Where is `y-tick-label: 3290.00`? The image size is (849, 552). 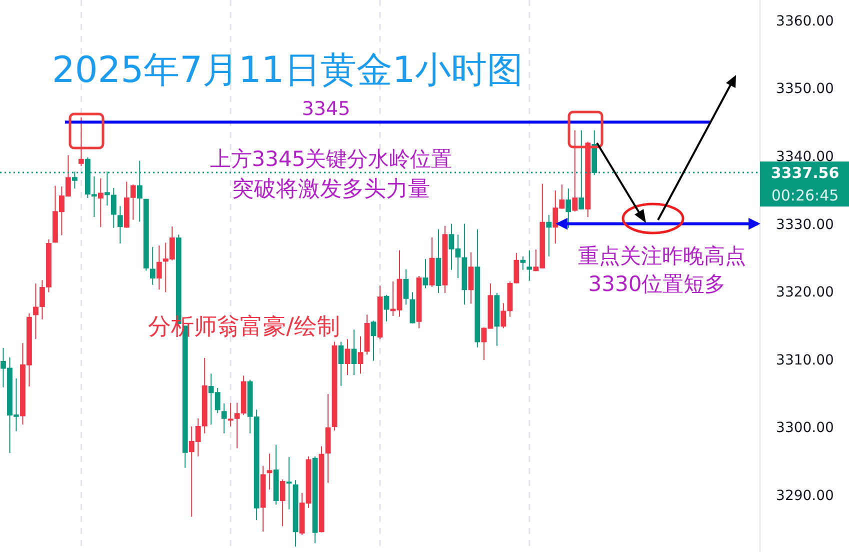
y-tick-label: 3290.00 is located at coordinates (805, 496).